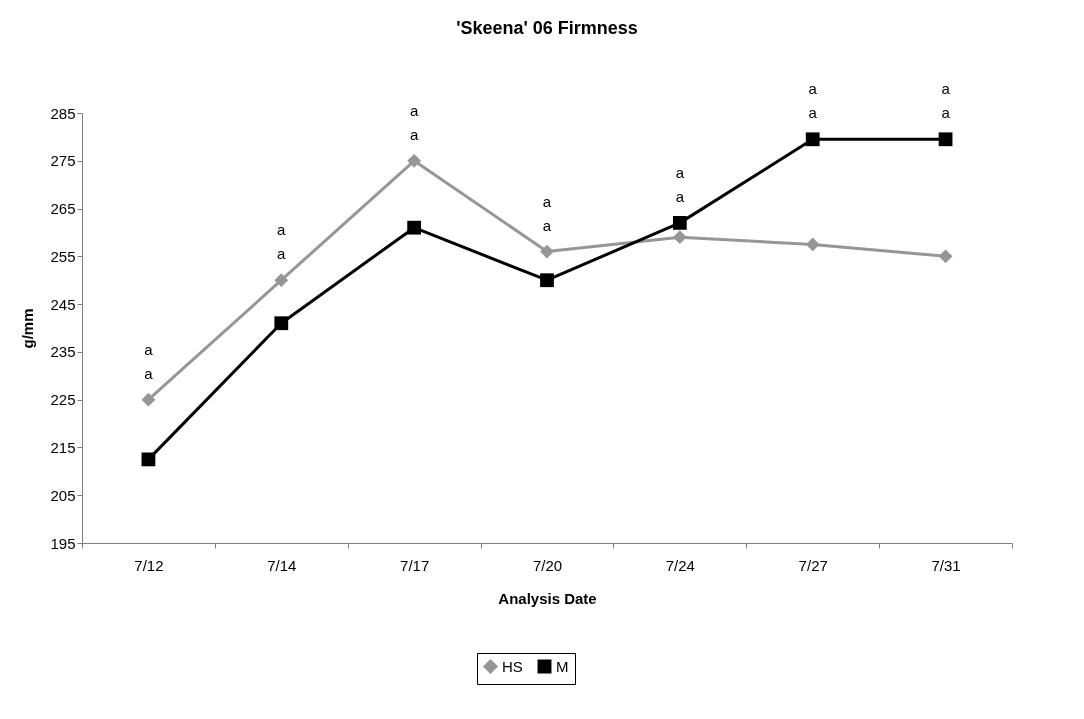 The width and height of the screenshot is (1084, 719). What do you see at coordinates (63, 543) in the screenshot?
I see `y-tick-label: 195` at bounding box center [63, 543].